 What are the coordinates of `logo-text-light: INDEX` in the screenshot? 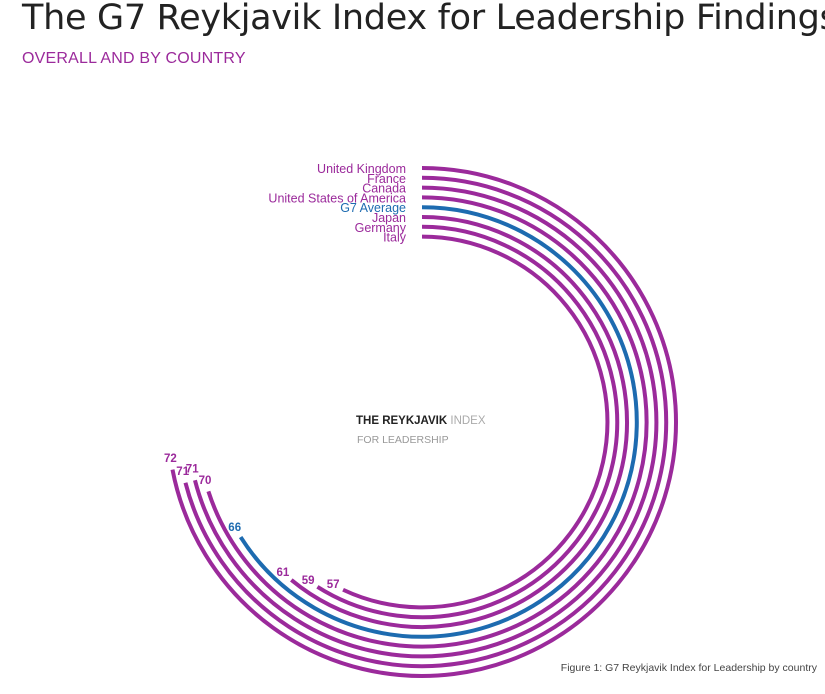 It's located at (467, 421).